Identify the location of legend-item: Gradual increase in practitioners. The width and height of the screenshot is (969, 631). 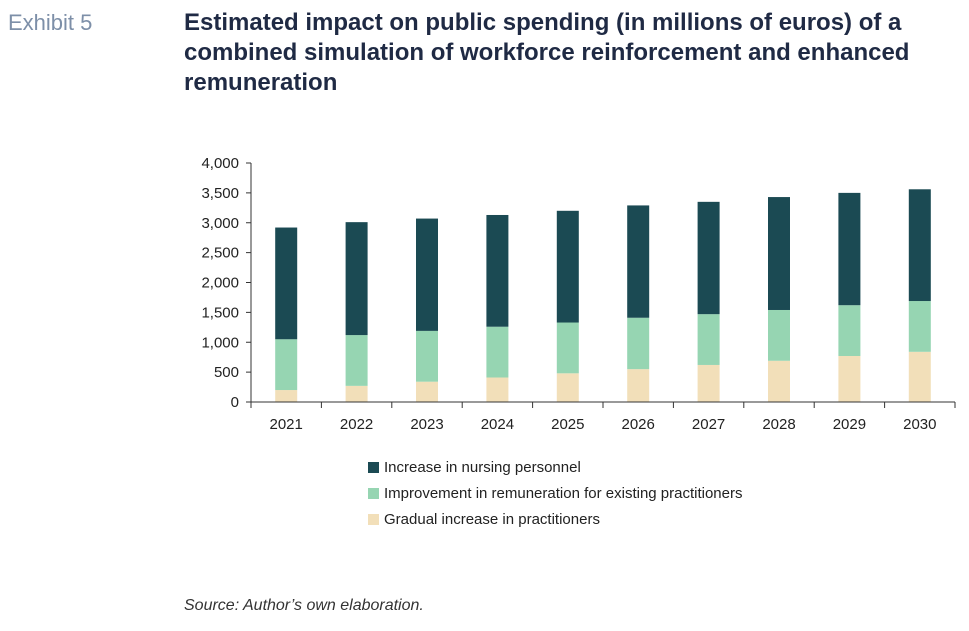
(555, 519).